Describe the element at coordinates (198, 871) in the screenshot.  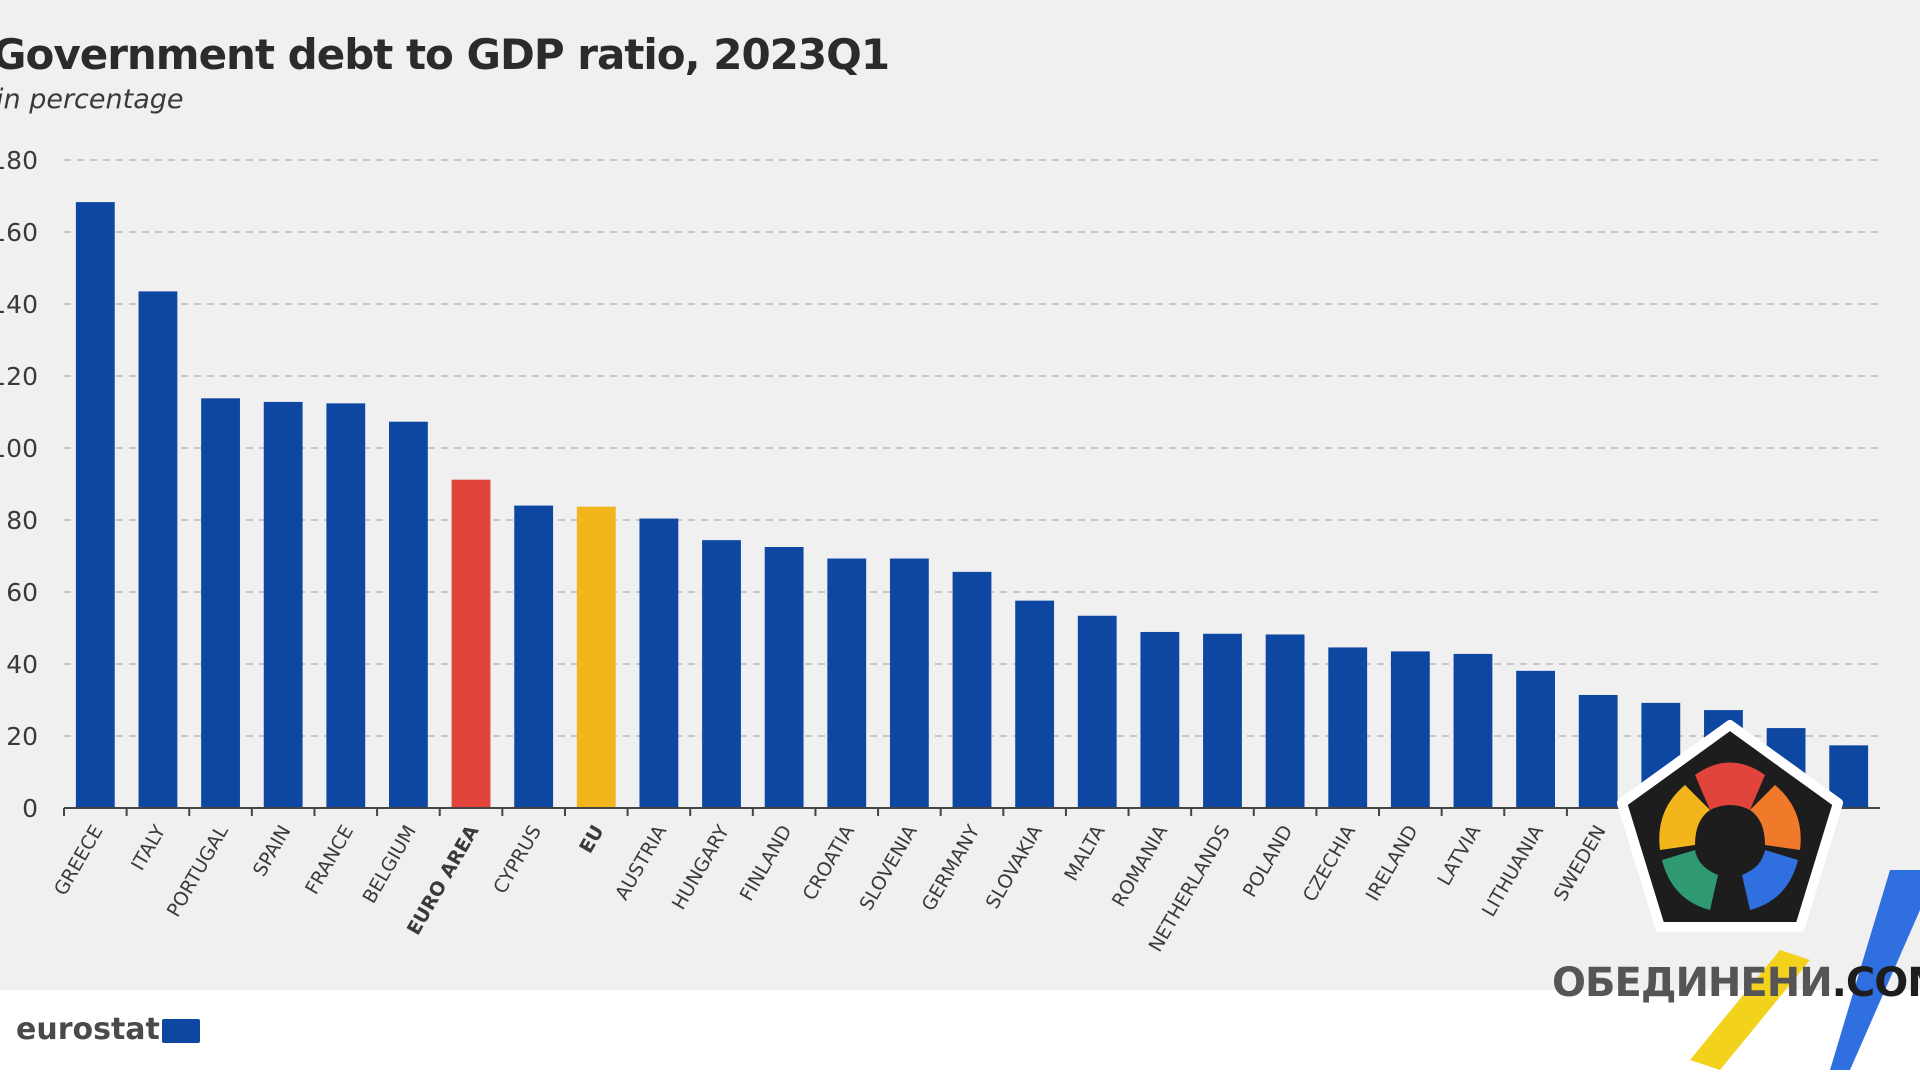
I see `x-tick-label: PORTUGAL` at that location.